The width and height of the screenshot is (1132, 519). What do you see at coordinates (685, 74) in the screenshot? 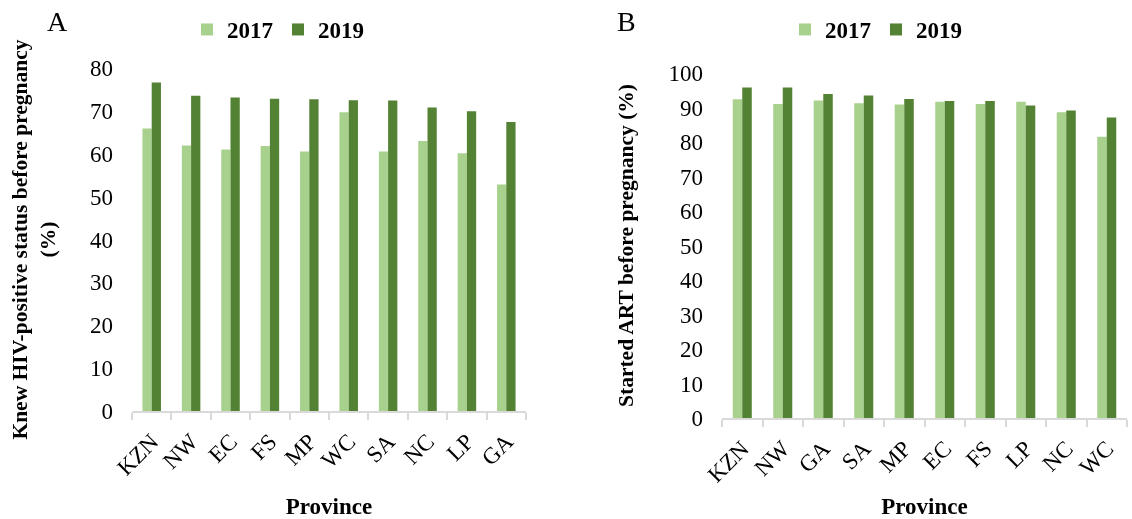
I see `y-tick-label: 100` at bounding box center [685, 74].